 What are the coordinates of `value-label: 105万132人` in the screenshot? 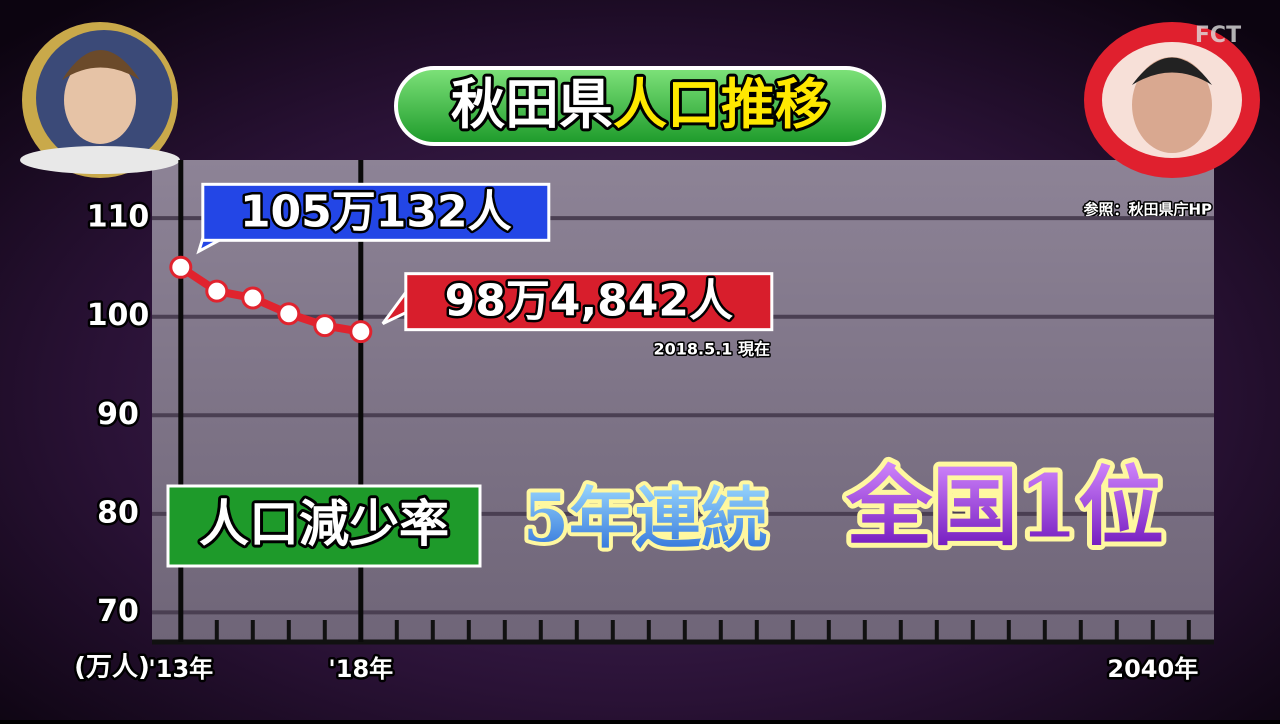 It's located at (376, 211).